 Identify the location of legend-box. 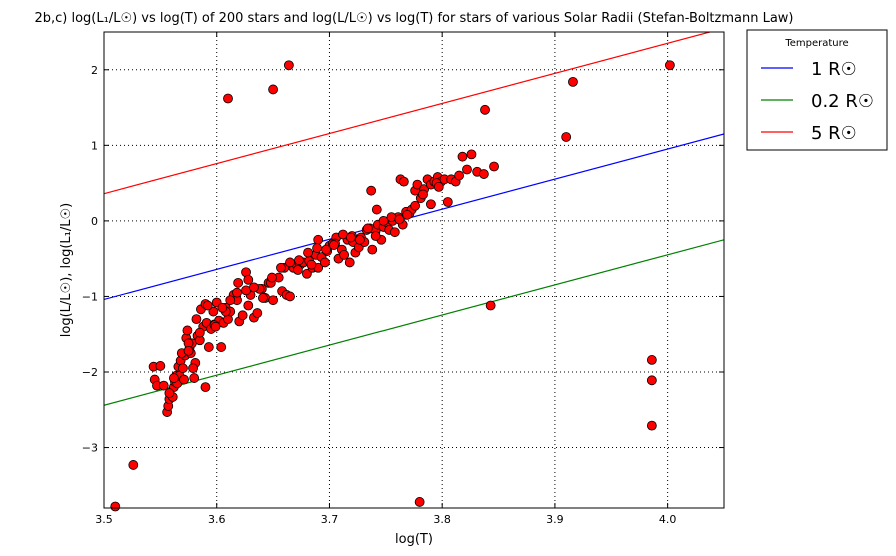
(817, 90).